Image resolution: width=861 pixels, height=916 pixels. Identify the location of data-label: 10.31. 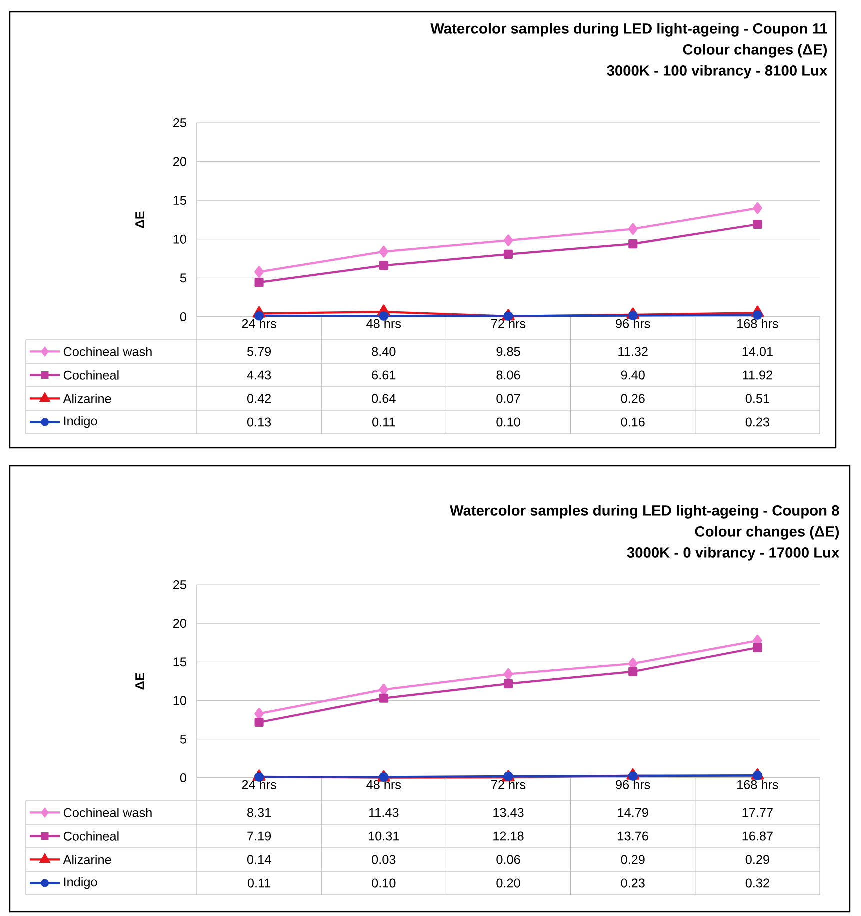
(384, 836).